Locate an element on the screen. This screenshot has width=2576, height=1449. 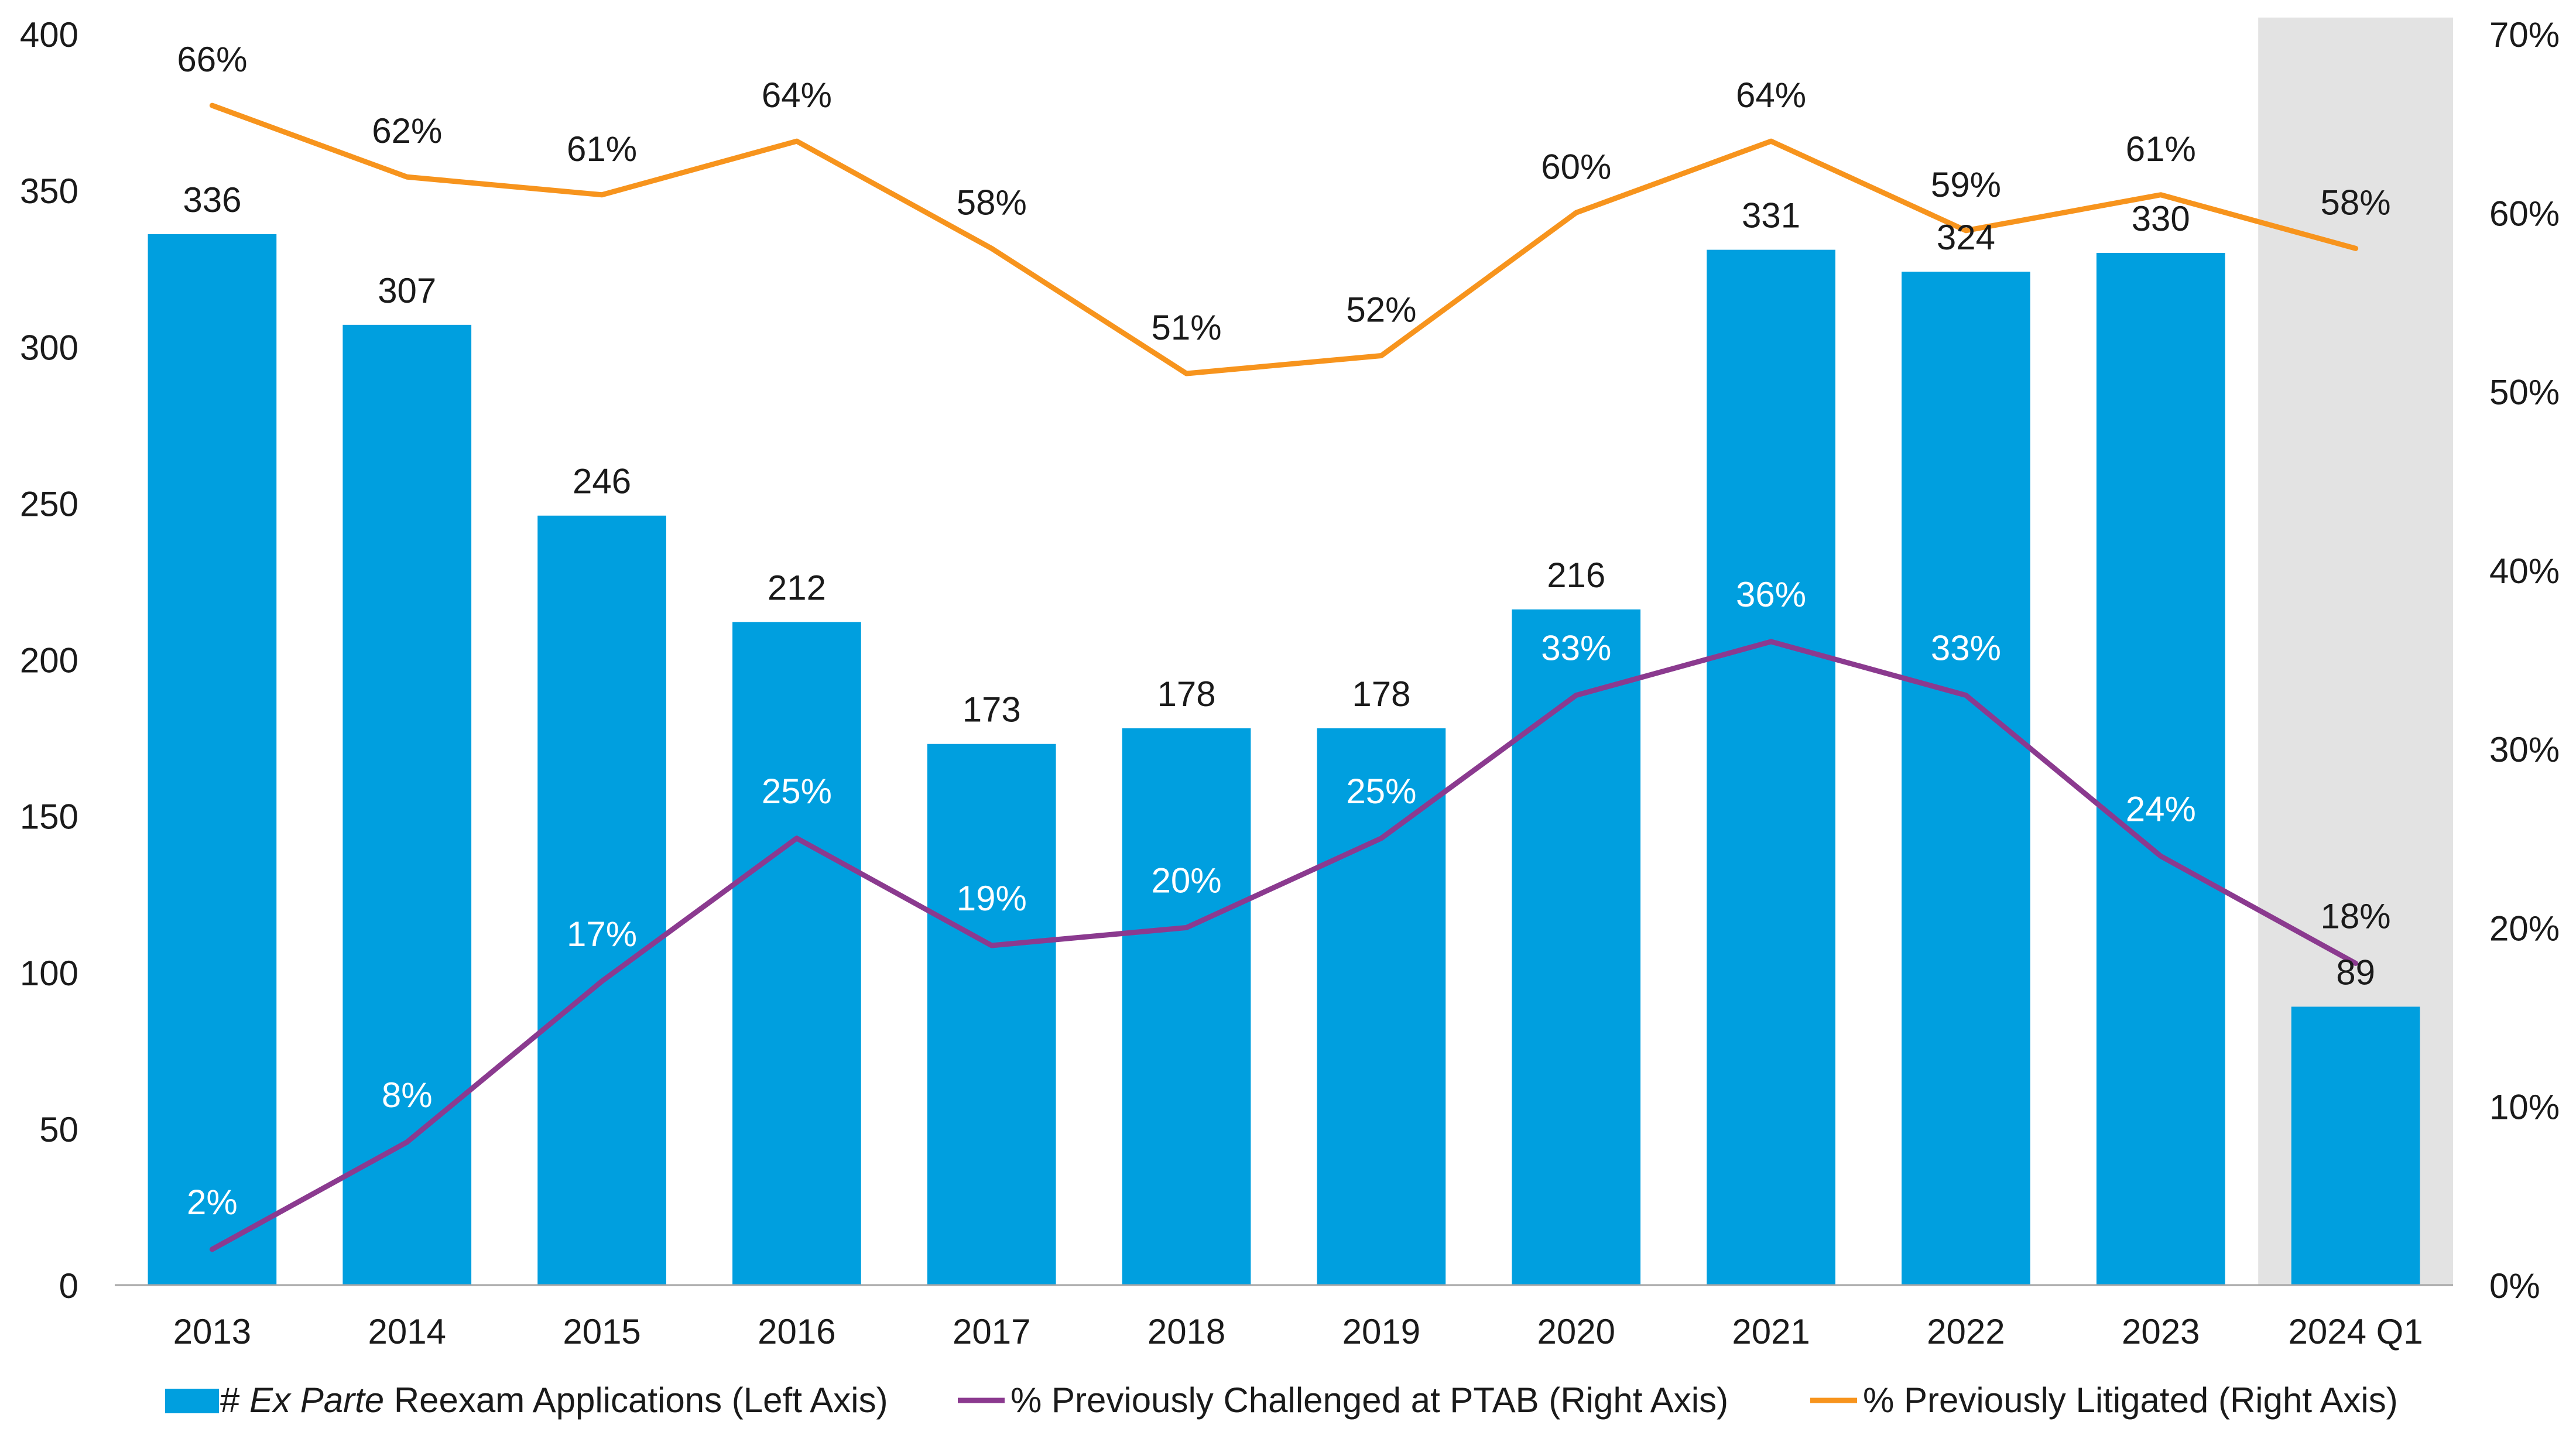
litigated-value-label: 66% is located at coordinates (212, 59).